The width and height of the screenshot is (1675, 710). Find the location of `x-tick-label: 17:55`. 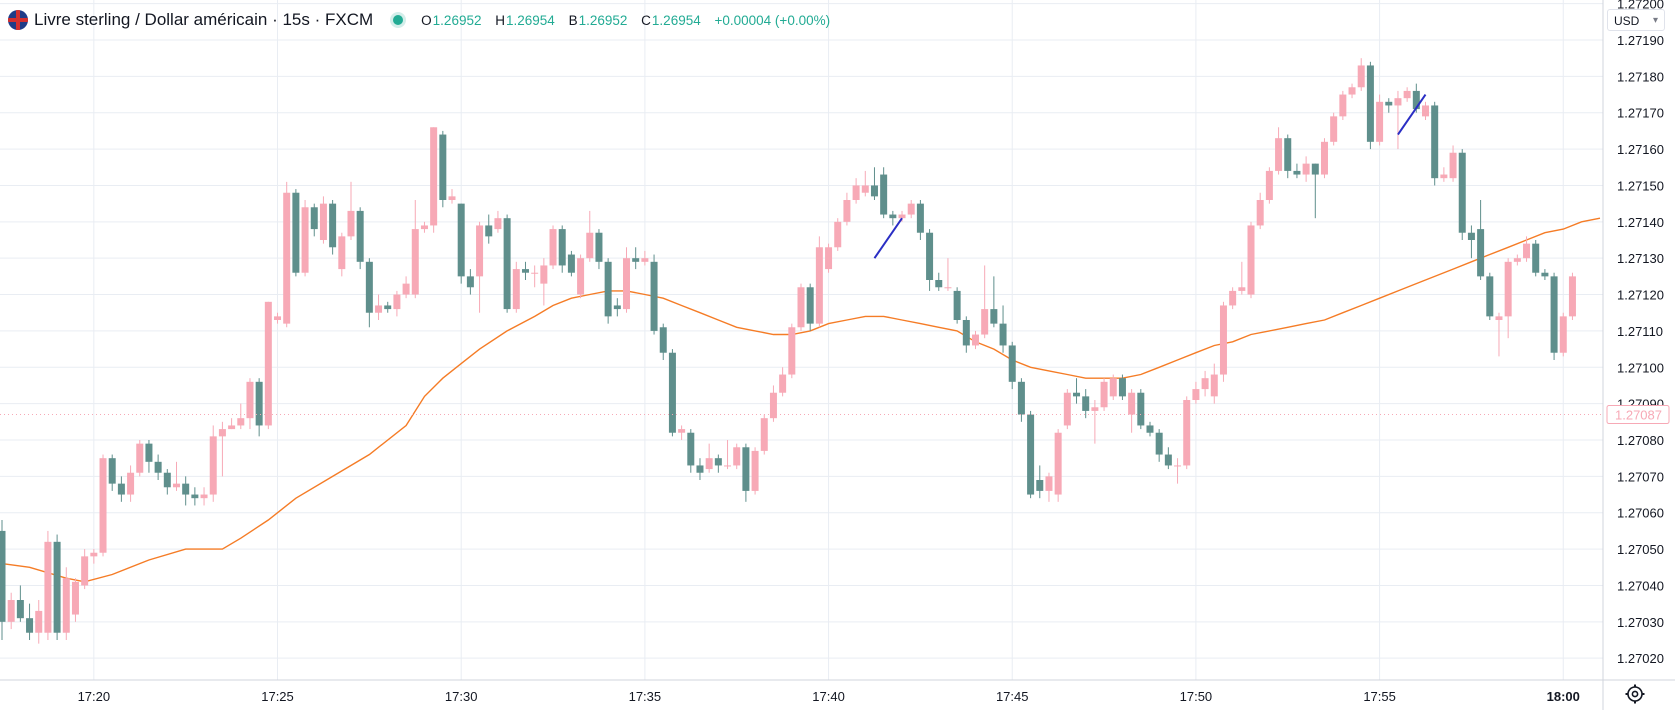

x-tick-label: 17:55 is located at coordinates (1379, 696).